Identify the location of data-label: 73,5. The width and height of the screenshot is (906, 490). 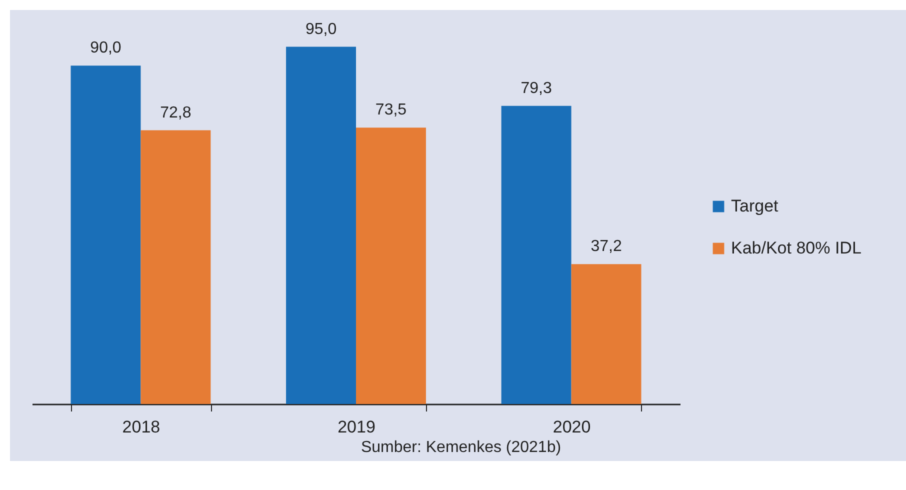
(391, 110).